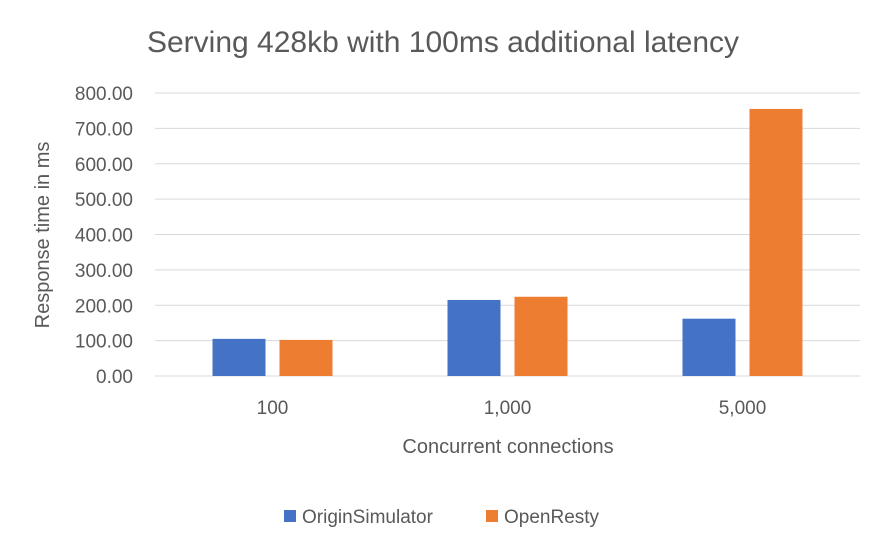 The width and height of the screenshot is (886, 552). I want to click on y-axis-label: Response time in ms, so click(43, 235).